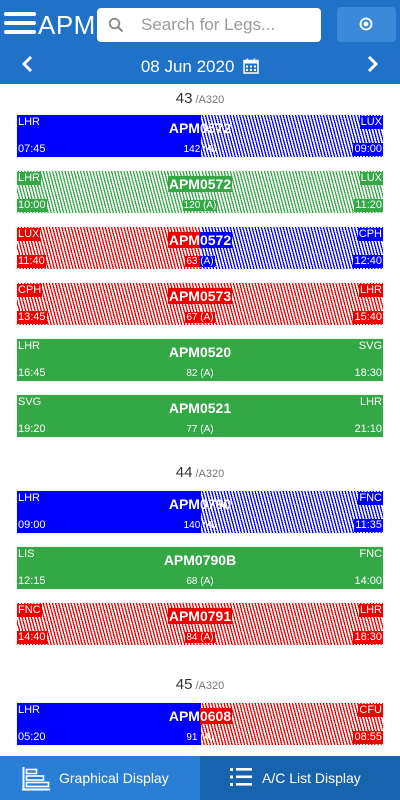 This screenshot has width=400, height=800. I want to click on departure-time: 11:40, so click(31, 261).